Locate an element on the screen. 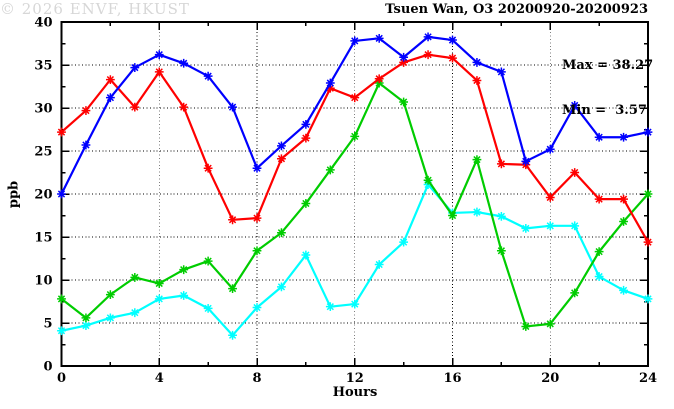  y-tick-label: 0 is located at coordinates (47, 367).